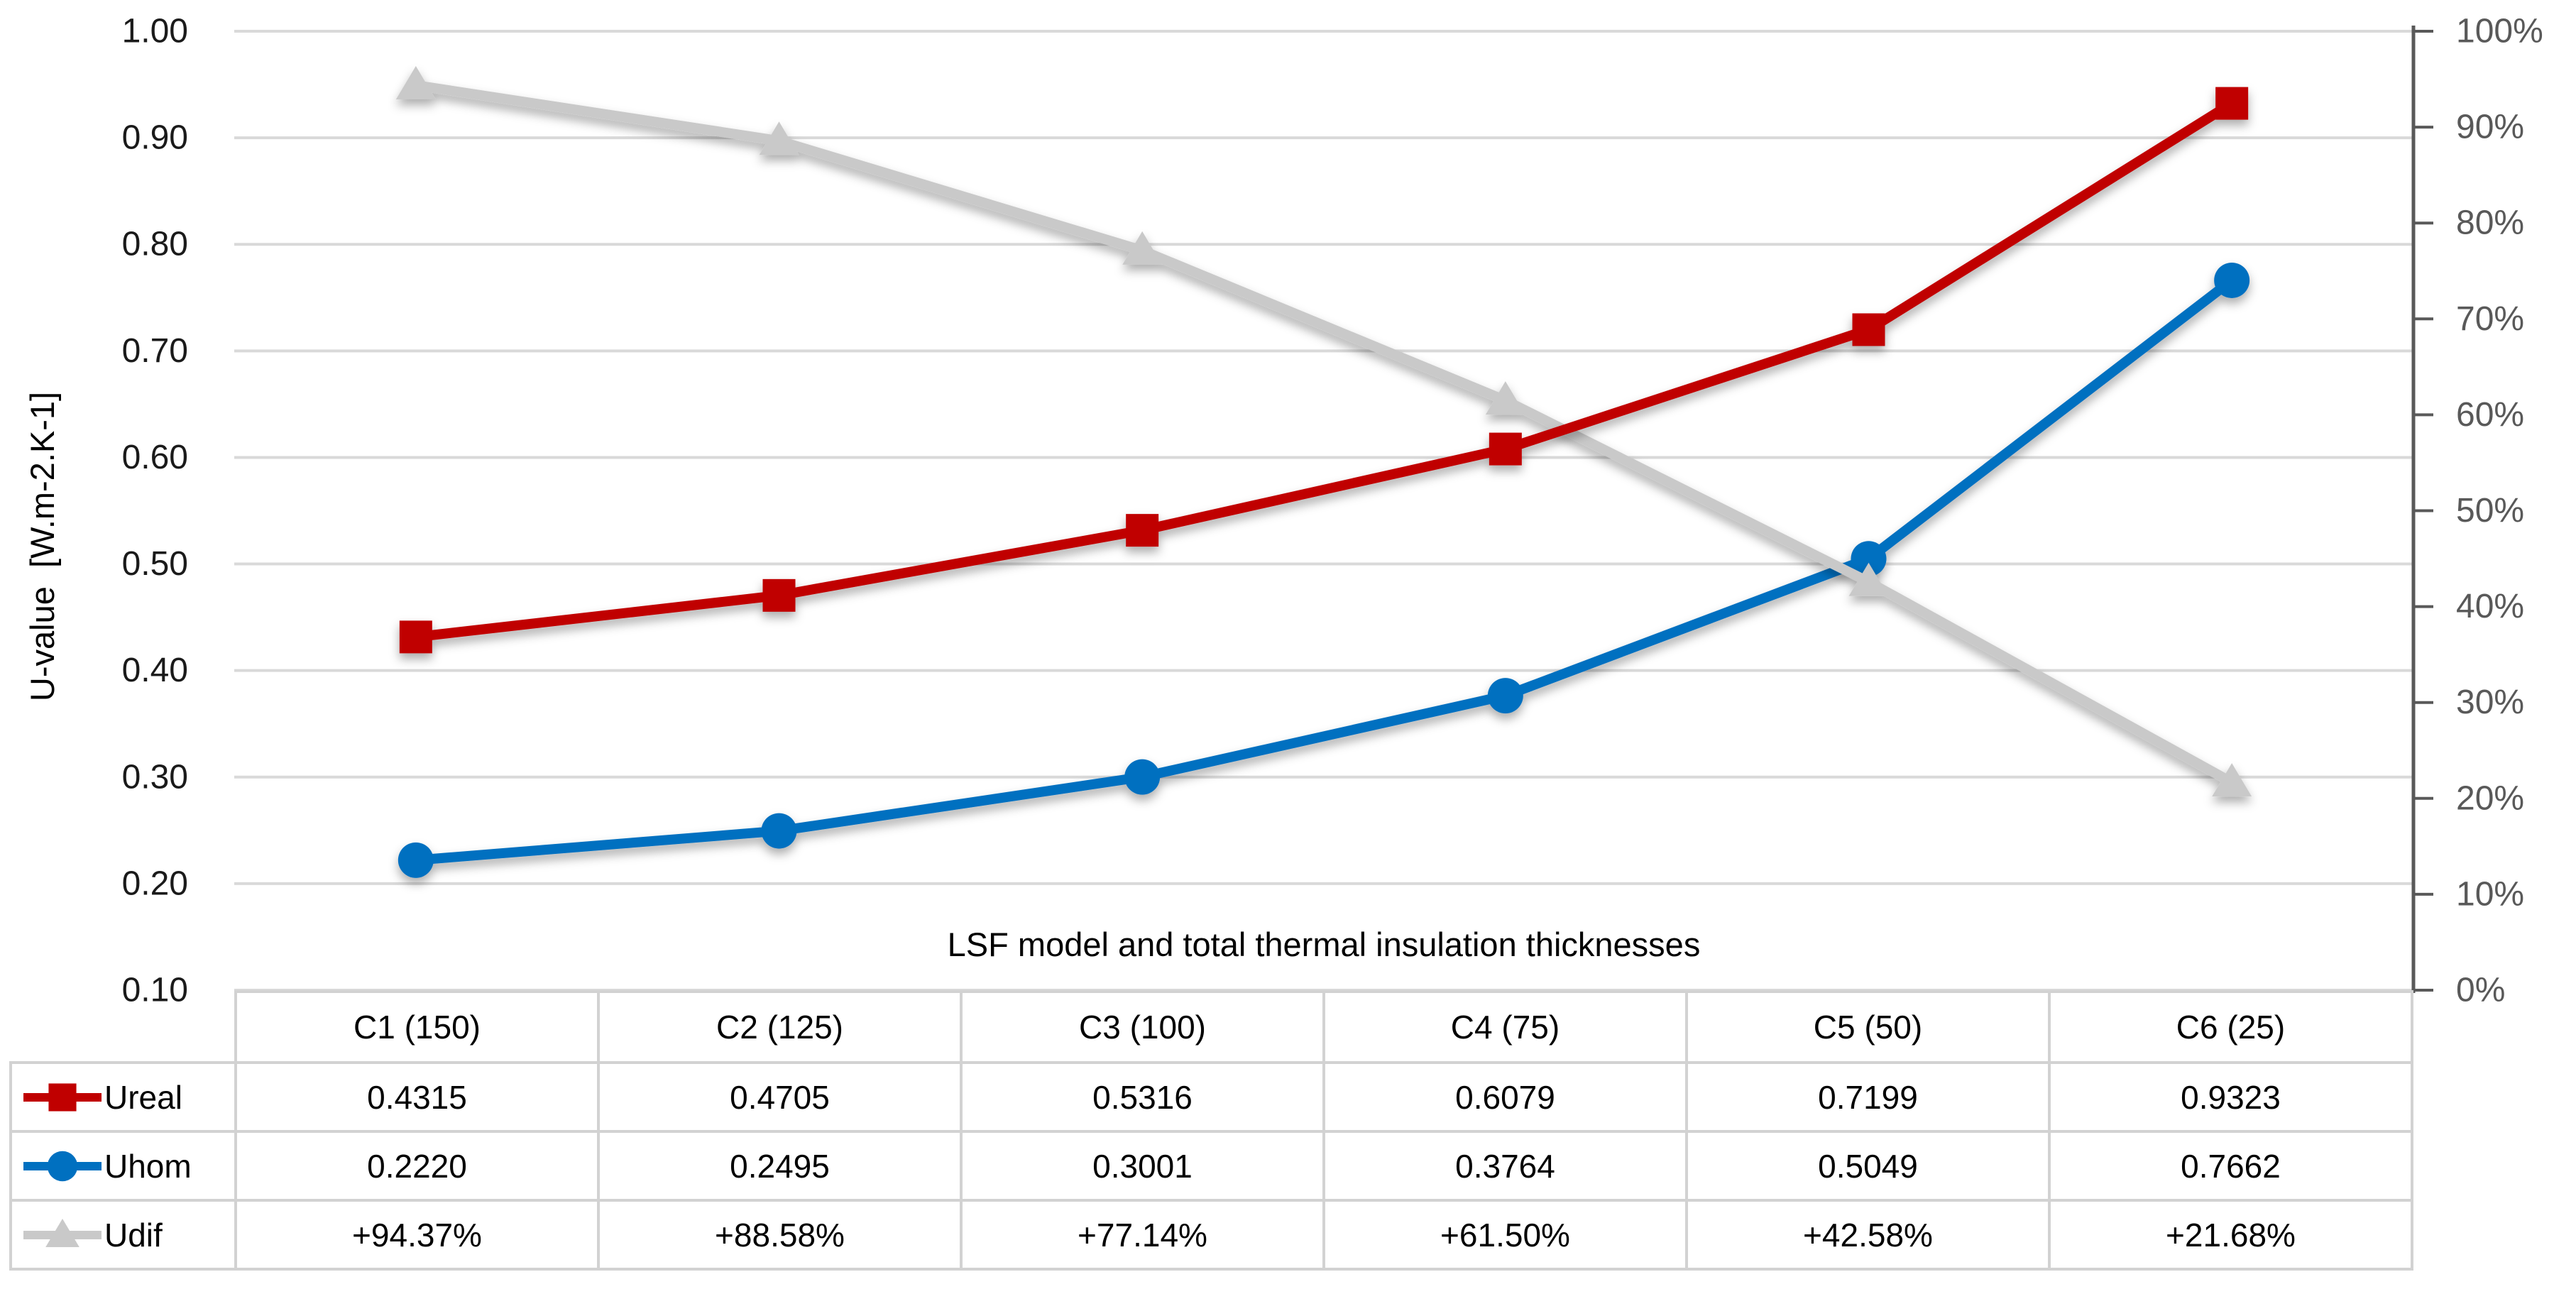 This screenshot has width=2576, height=1289. I want to click on left-axis-tick-label: 0.10, so click(155, 990).